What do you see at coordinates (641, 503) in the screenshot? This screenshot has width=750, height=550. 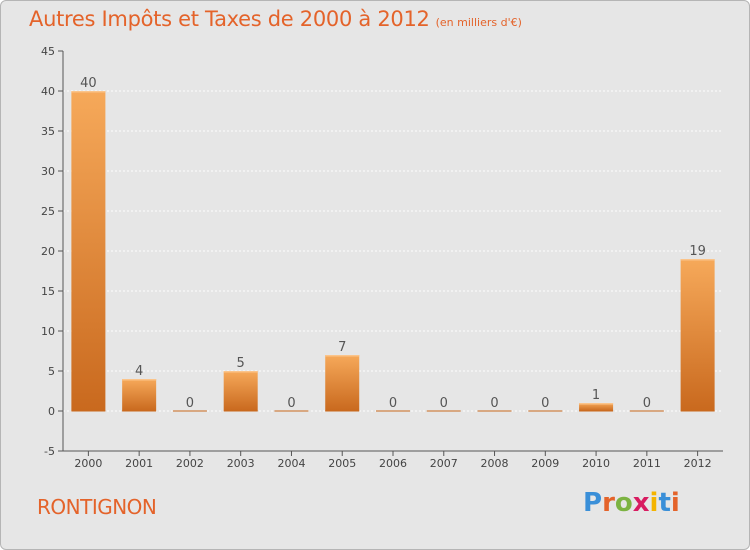 I see `logo-letter: x` at bounding box center [641, 503].